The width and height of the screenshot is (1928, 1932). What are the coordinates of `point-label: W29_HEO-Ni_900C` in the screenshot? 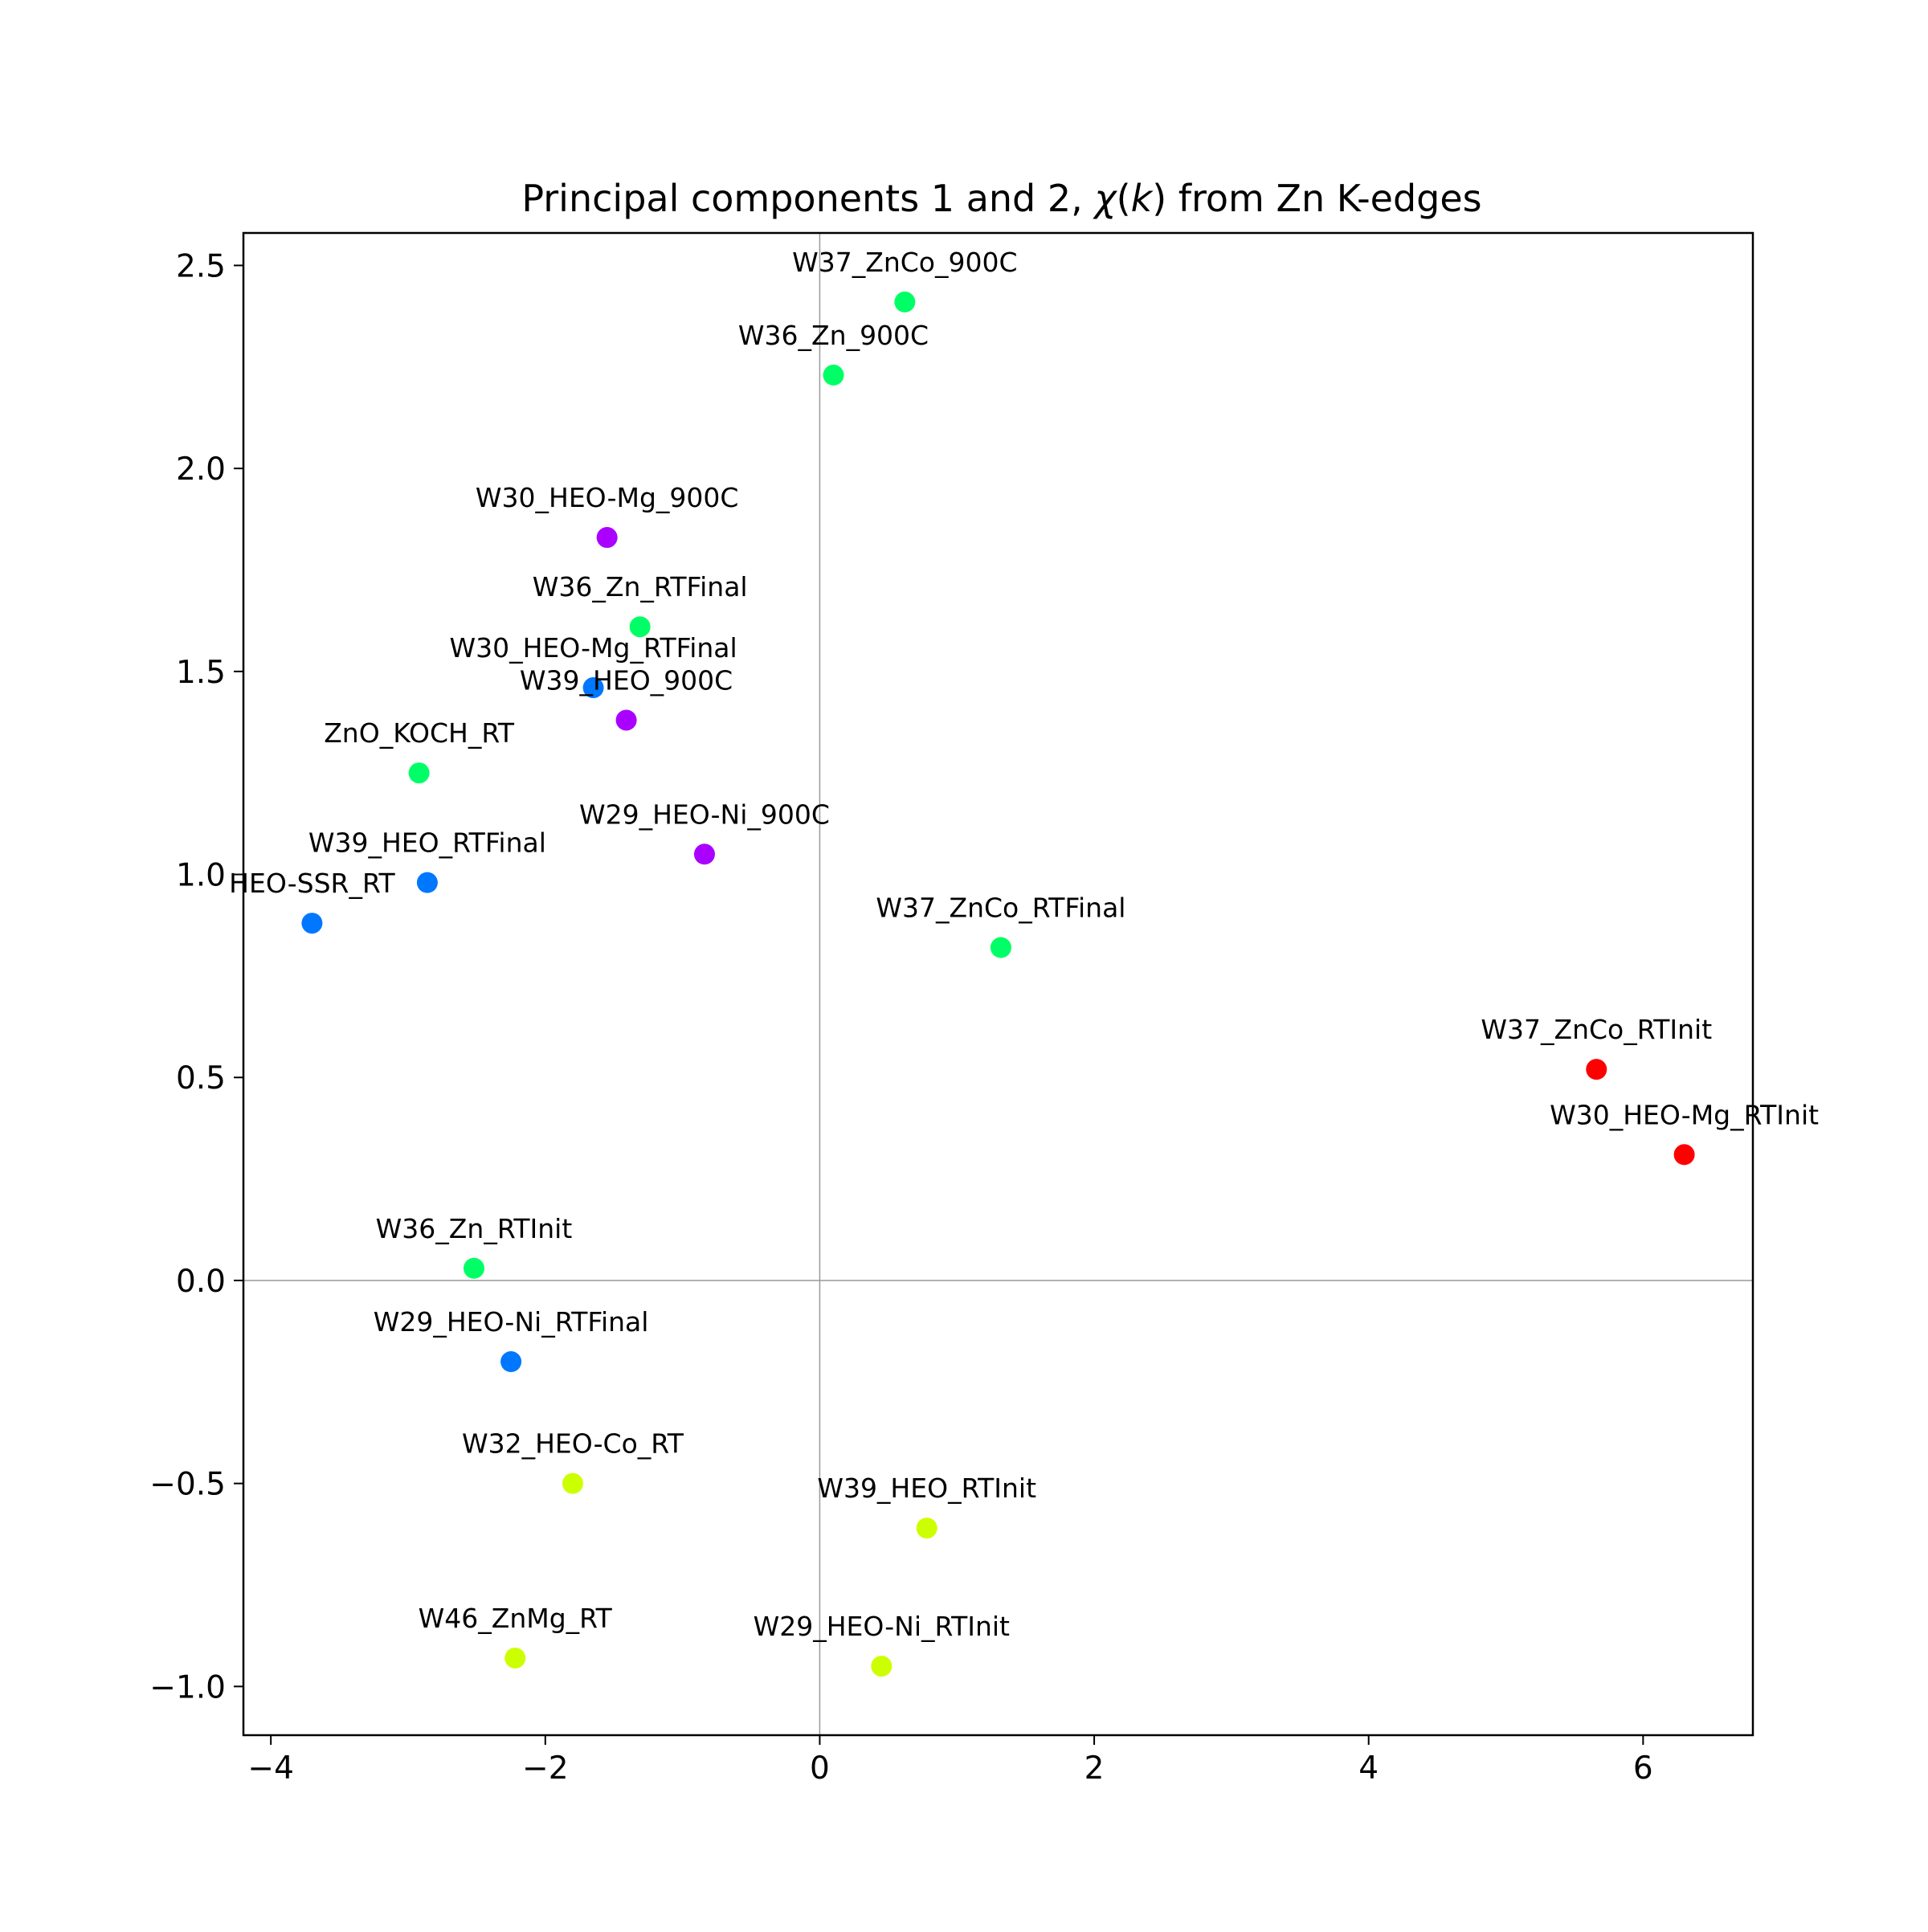 It's located at (704, 814).